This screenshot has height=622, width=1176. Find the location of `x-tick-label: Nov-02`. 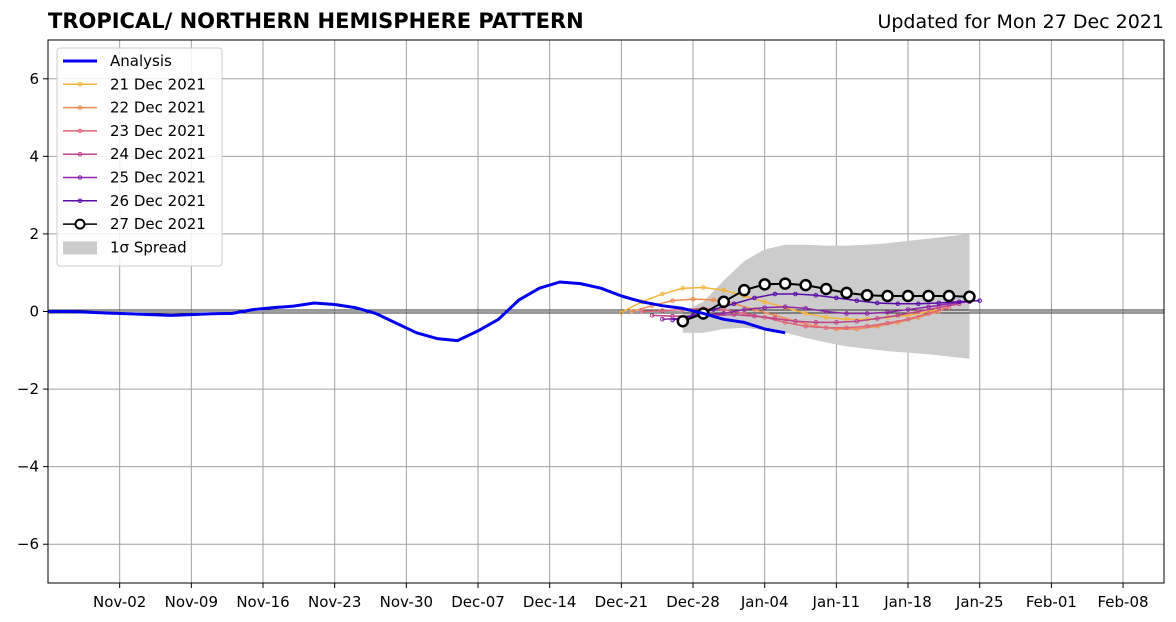

x-tick-label: Nov-02 is located at coordinates (119, 602).